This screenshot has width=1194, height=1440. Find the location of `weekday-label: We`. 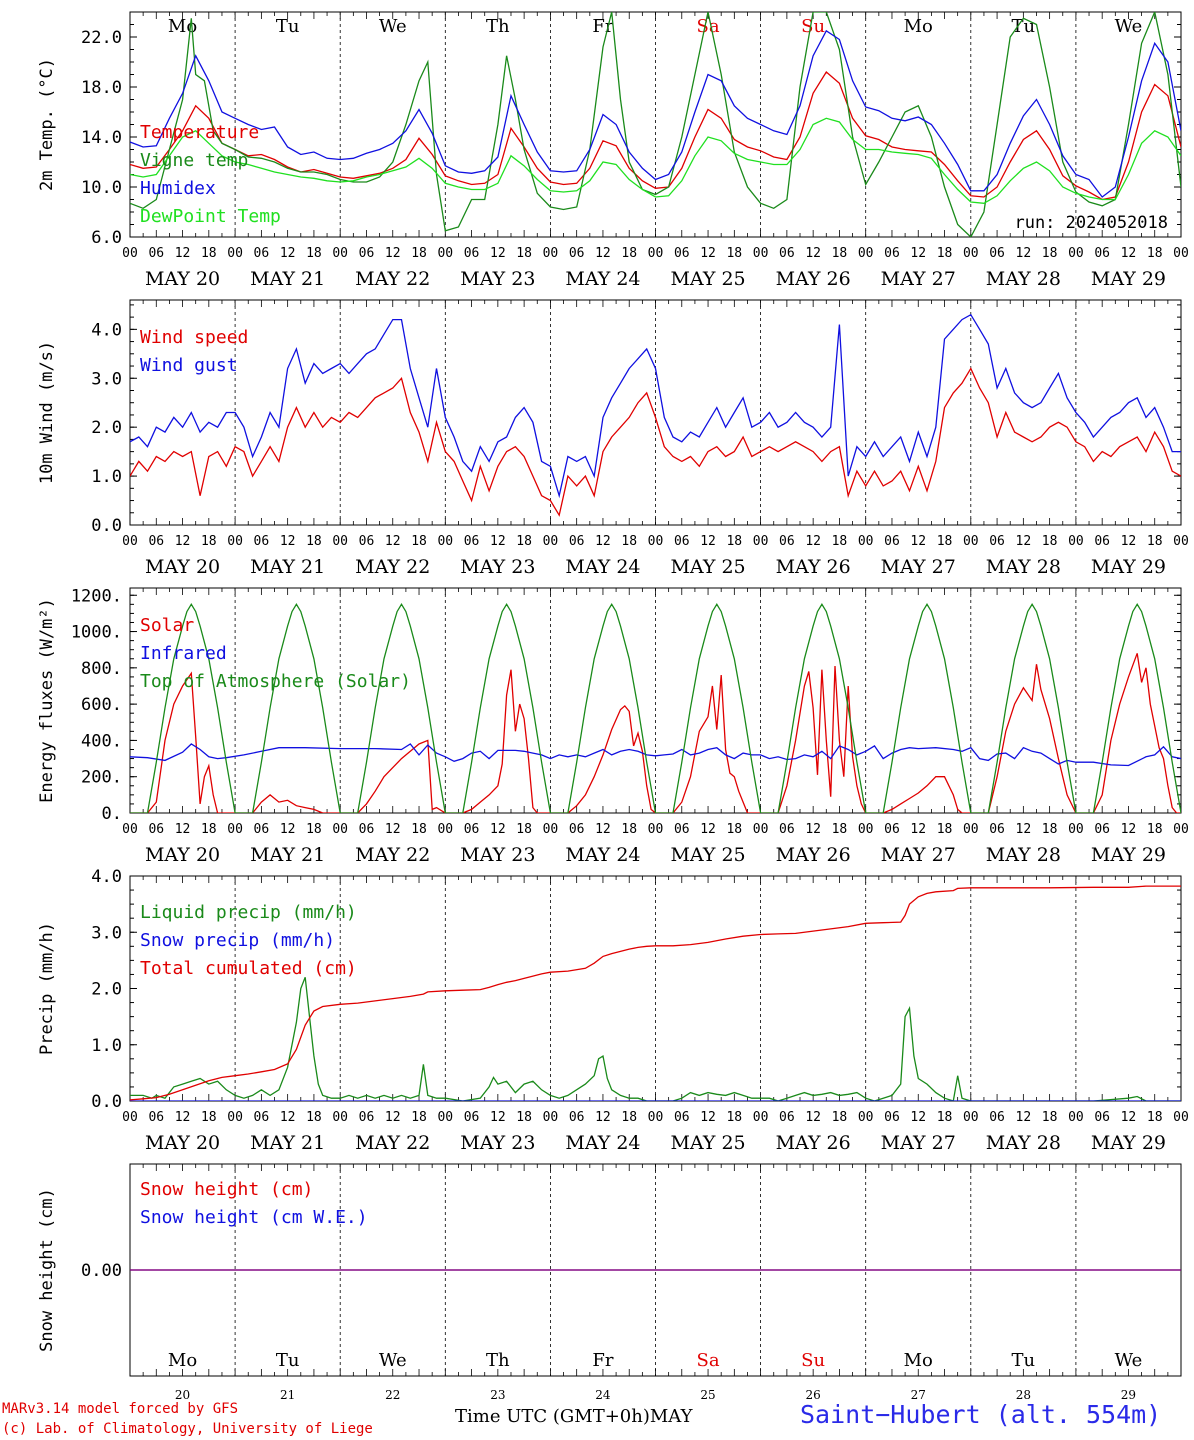

weekday-label: We is located at coordinates (1129, 1360).